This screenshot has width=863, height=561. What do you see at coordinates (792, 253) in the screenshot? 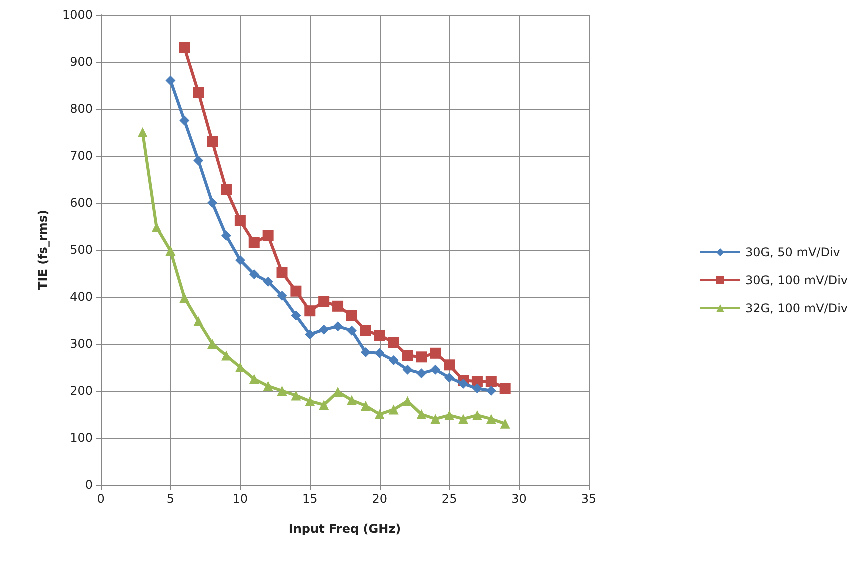
I see `legend-label: 30G, 50 mV/Div` at bounding box center [792, 253].